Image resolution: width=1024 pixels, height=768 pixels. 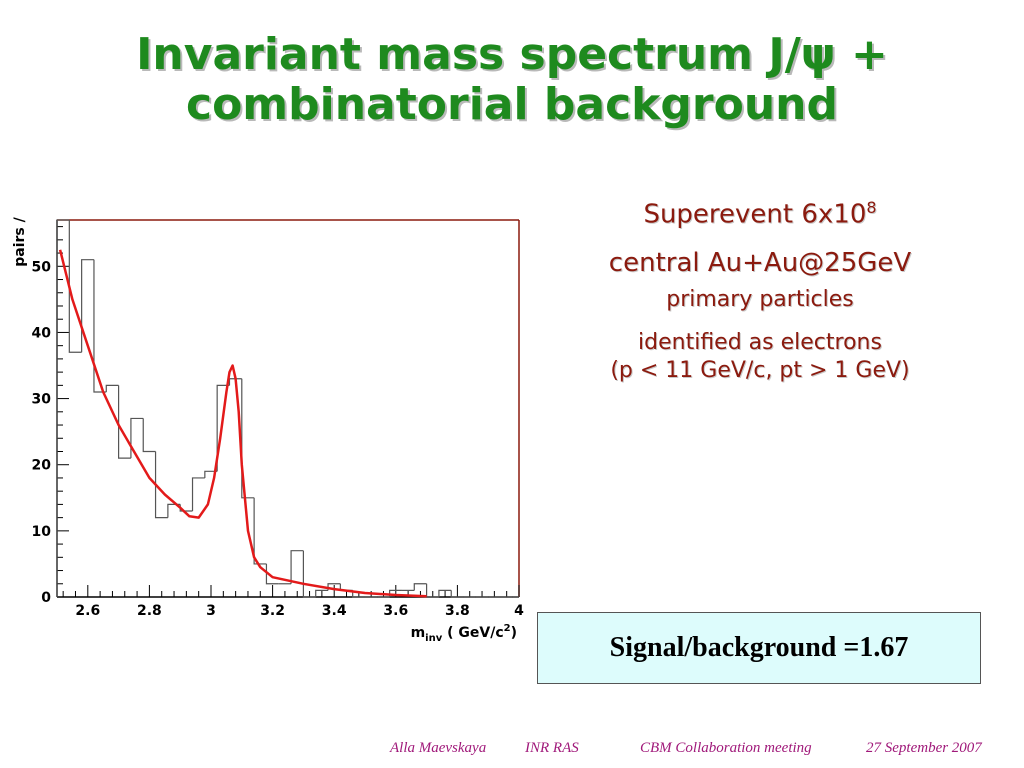 I want to click on y-axis-label: pairs /, so click(x=20, y=241).